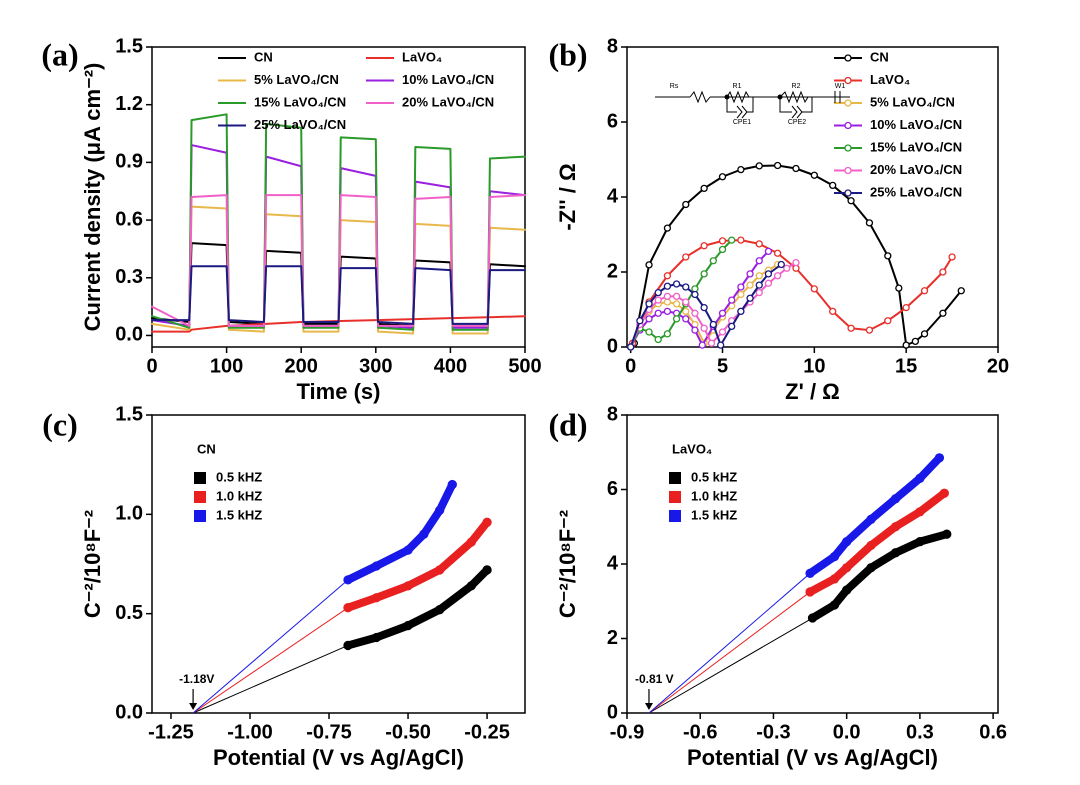  What do you see at coordinates (129, 46) in the screenshot?
I see `y-tick-label: 1.5` at bounding box center [129, 46].